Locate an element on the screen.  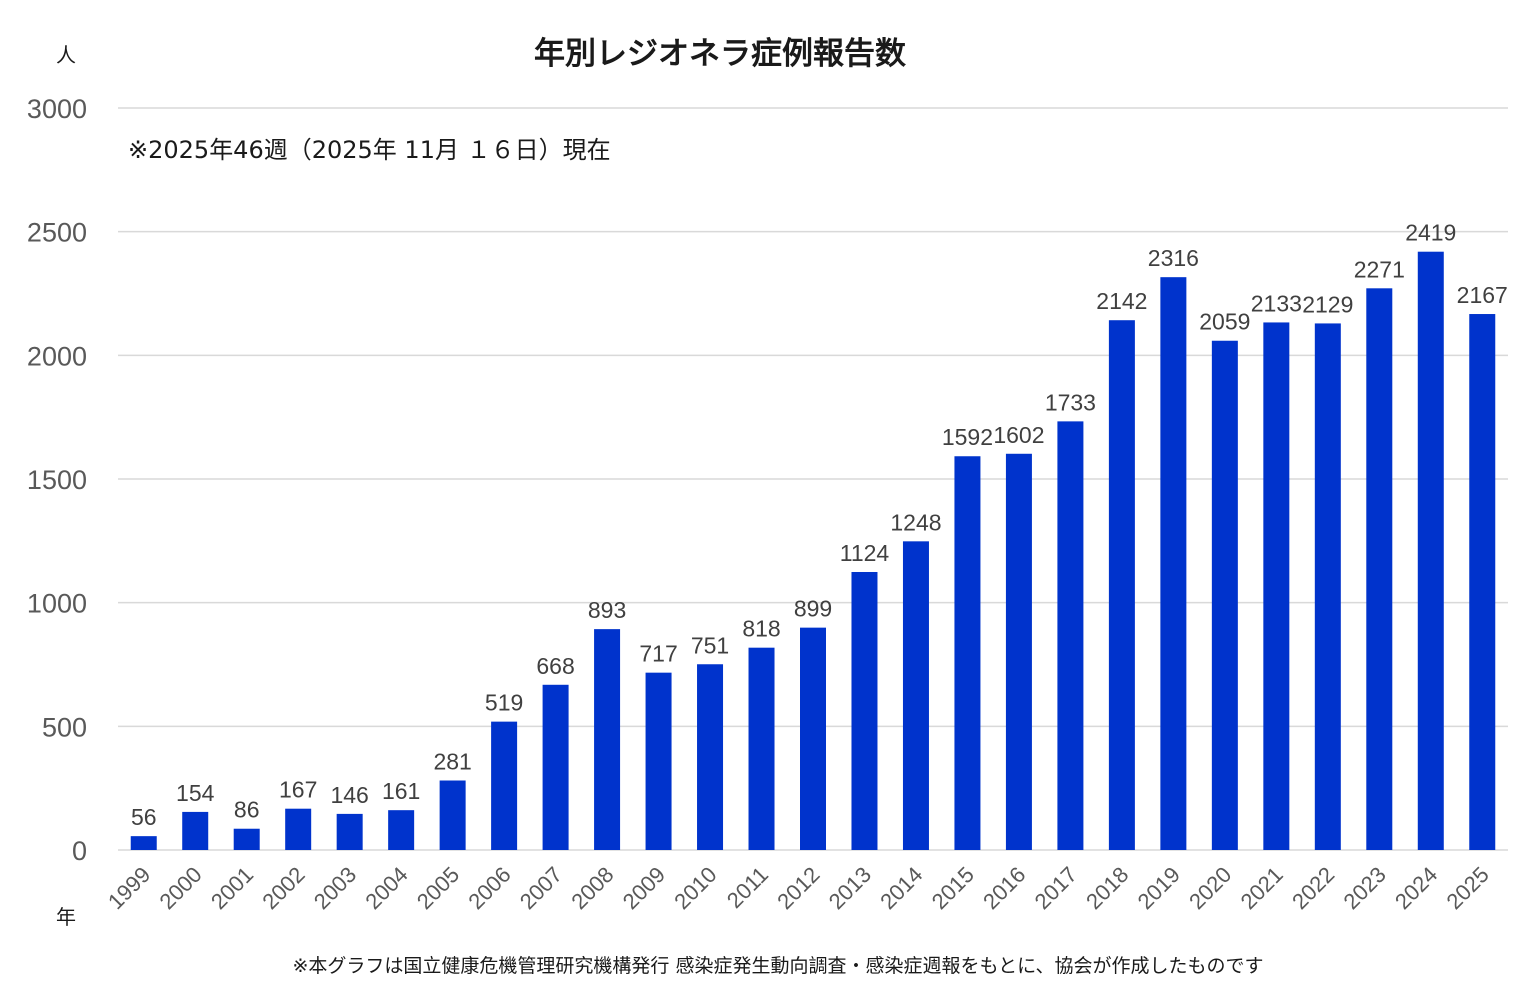
bar-2021 is located at coordinates (1276, 586).